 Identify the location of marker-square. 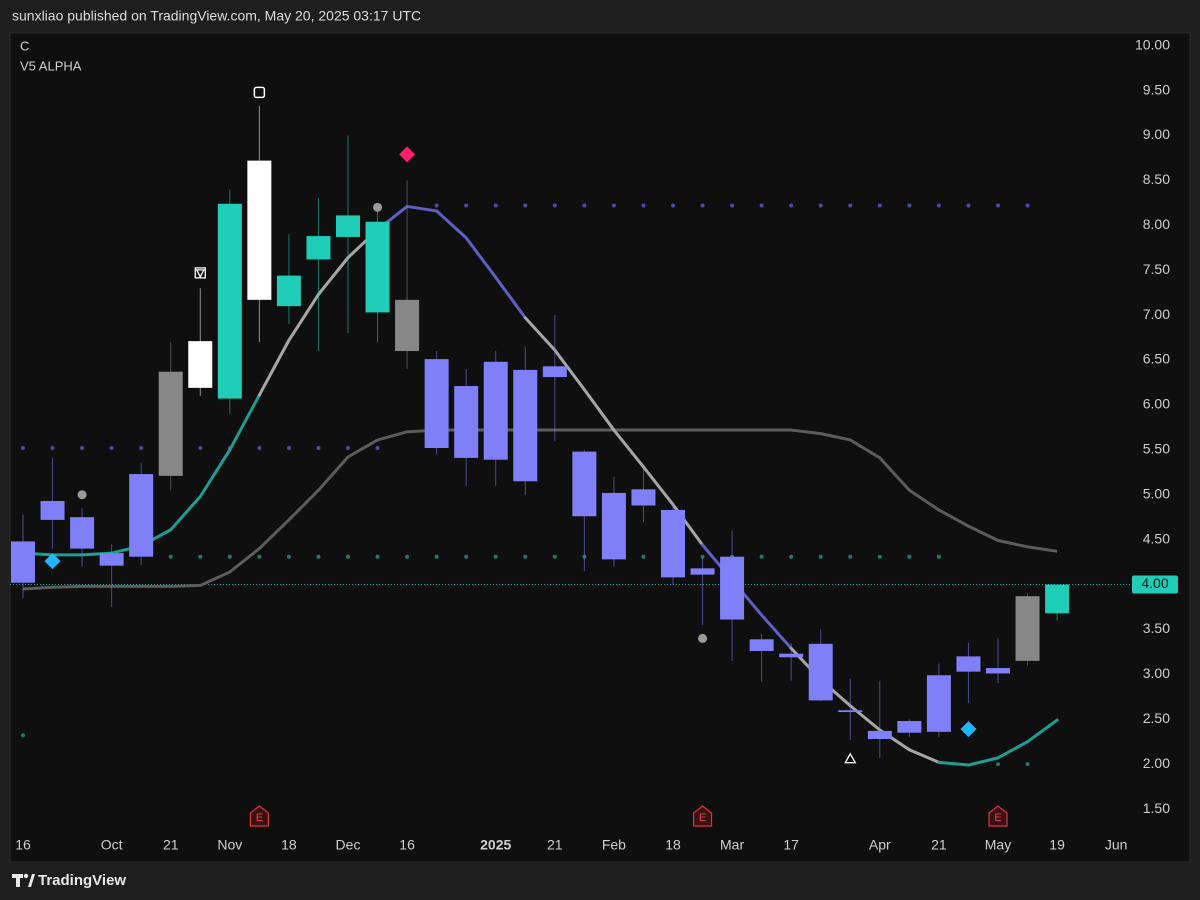
(259, 92).